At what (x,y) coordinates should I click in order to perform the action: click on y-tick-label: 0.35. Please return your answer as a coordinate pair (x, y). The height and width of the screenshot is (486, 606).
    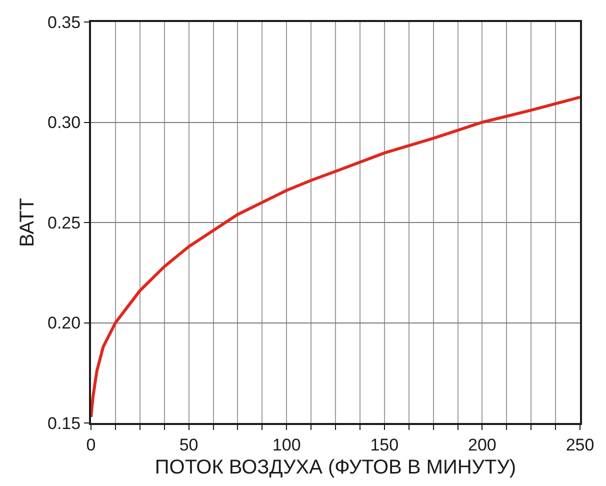
    Looking at the image, I should click on (64, 22).